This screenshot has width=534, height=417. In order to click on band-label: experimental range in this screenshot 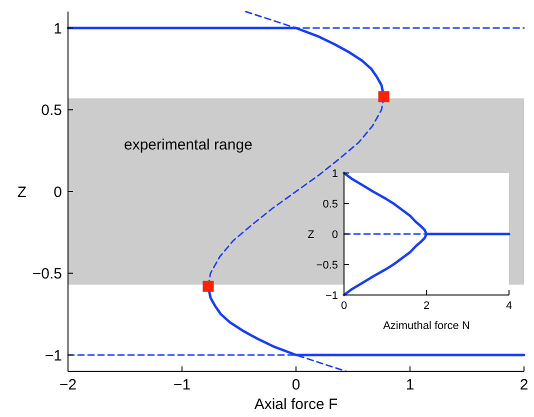, I will do `click(188, 145)`.